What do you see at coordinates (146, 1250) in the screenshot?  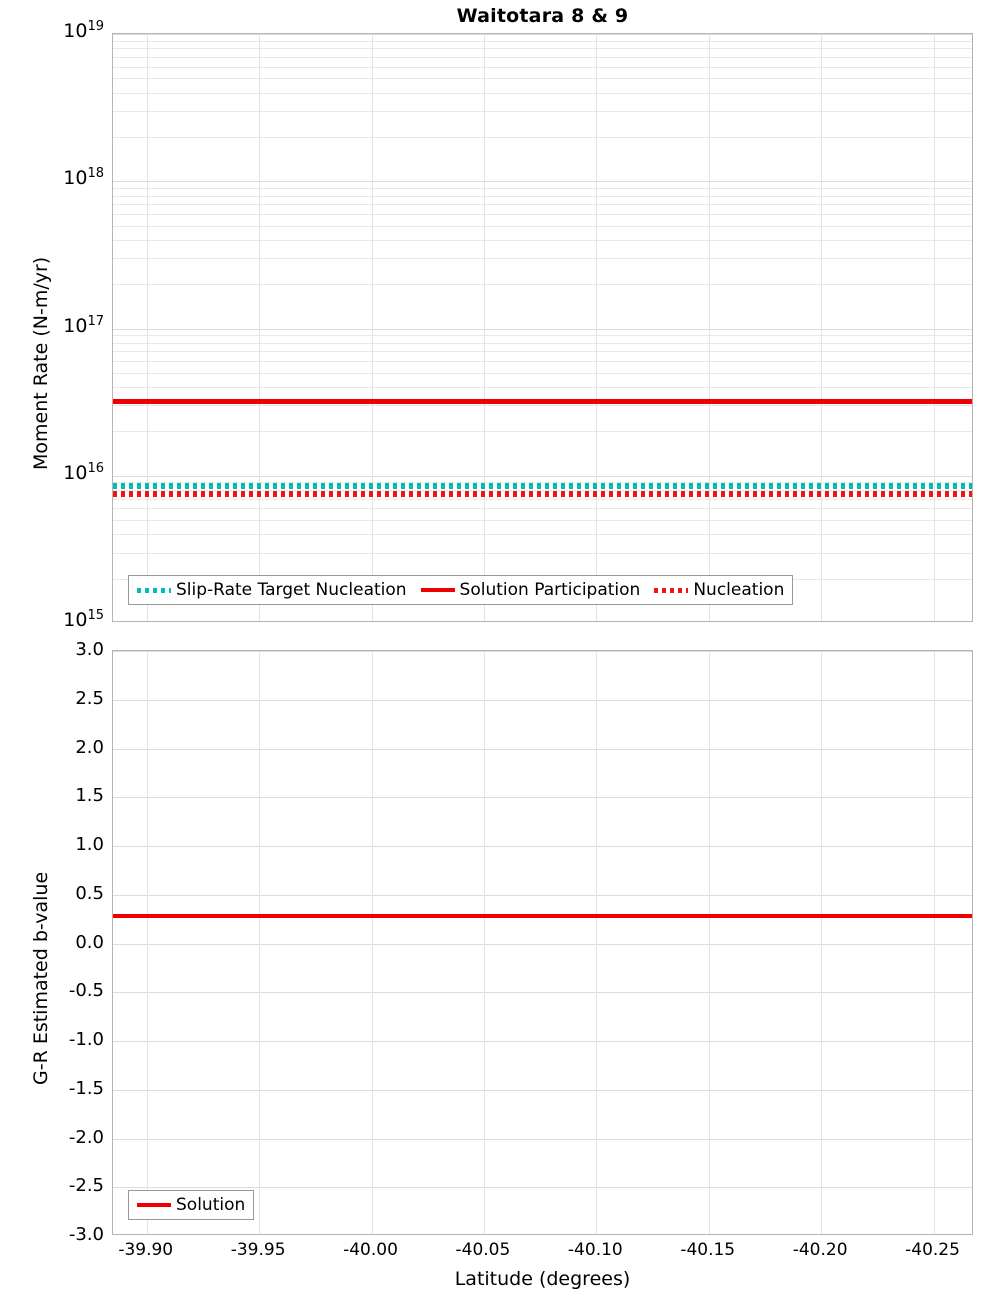 I see `xtick-label: -39.90` at bounding box center [146, 1250].